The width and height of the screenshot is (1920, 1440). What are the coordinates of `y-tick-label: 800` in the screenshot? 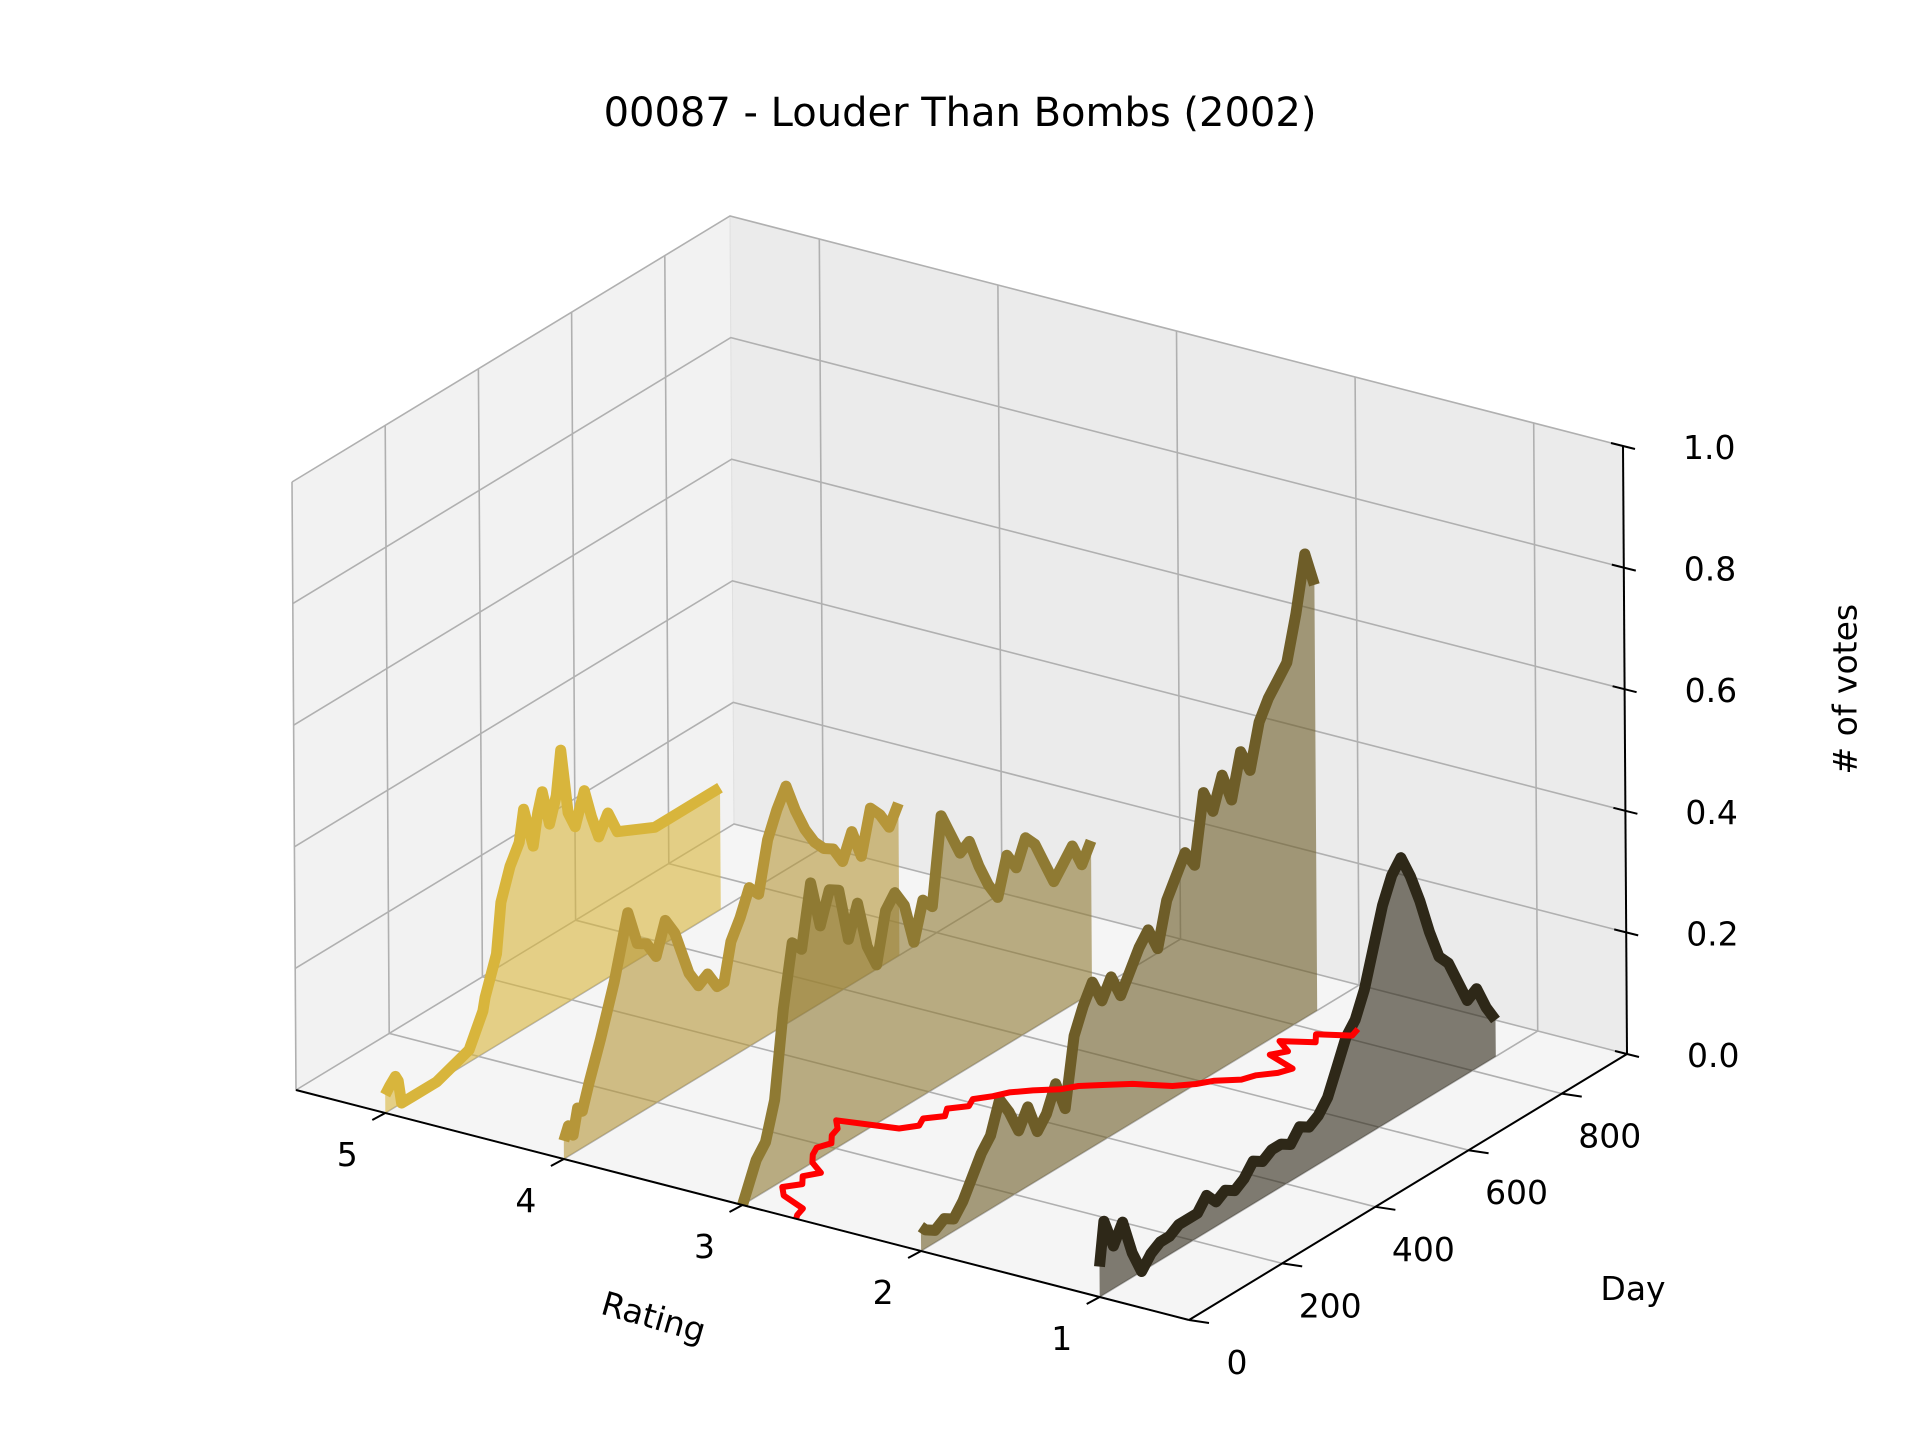 It's located at (1609, 1136).